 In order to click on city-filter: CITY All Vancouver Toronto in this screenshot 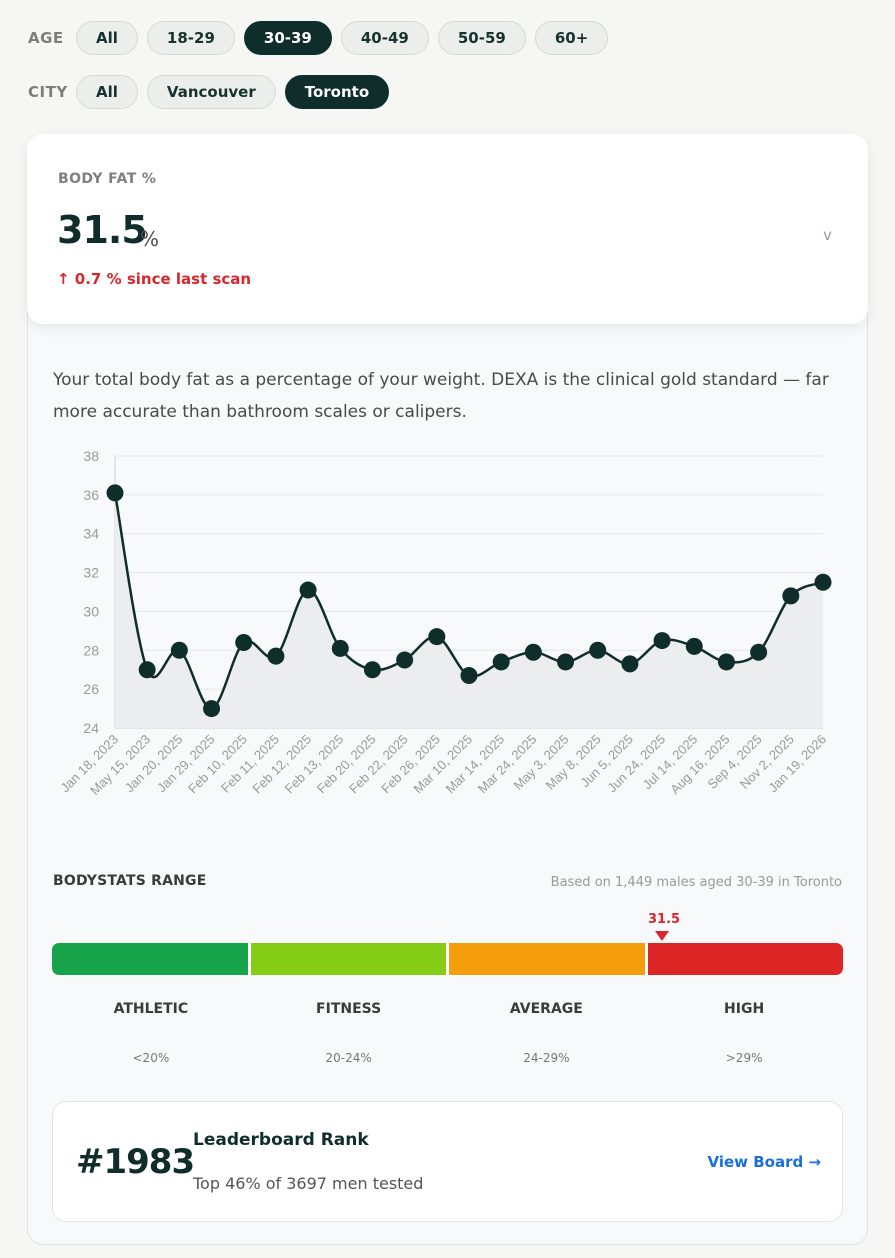, I will do `click(213, 92)`.